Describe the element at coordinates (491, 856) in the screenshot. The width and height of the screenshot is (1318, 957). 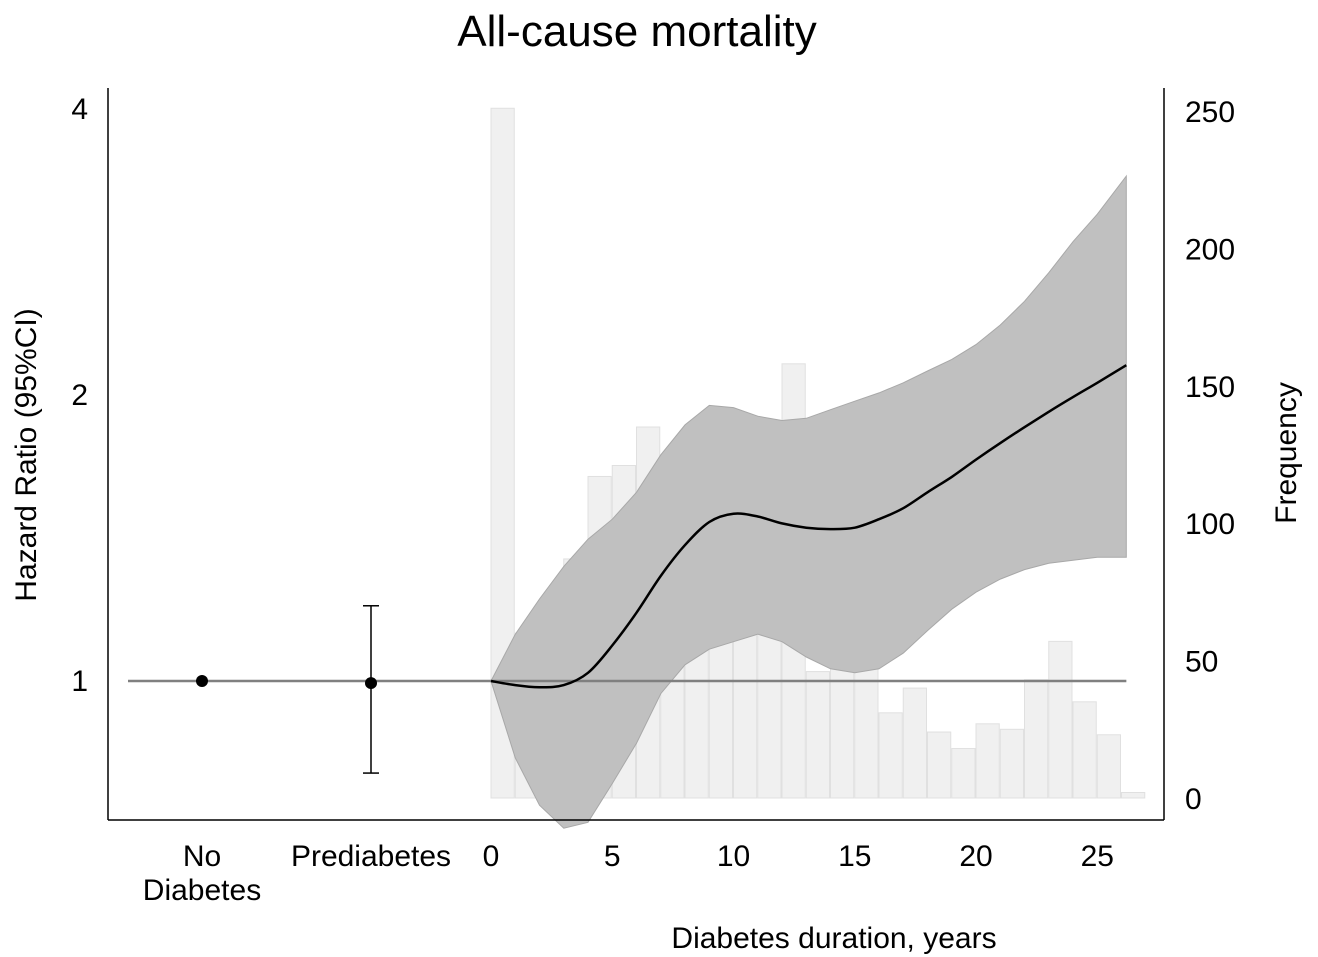
I see `x-tick-label: 0` at that location.